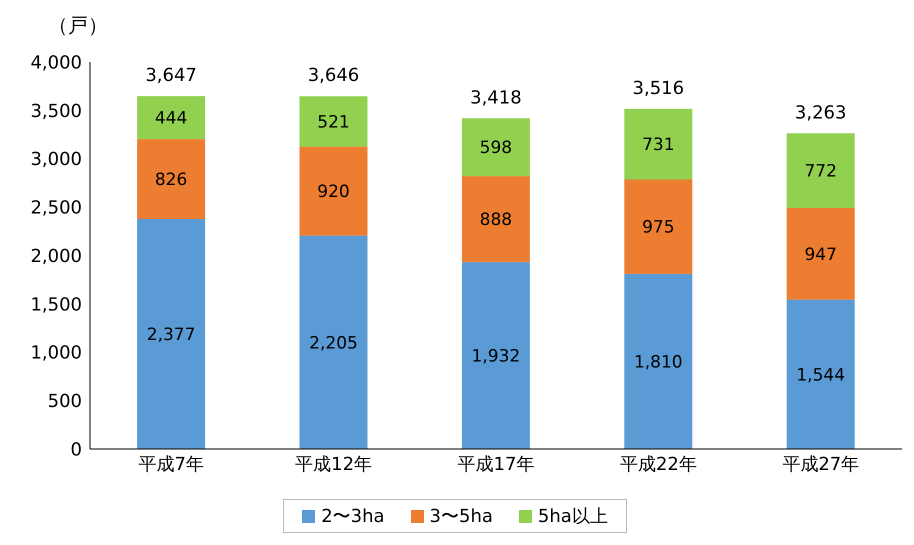 The width and height of the screenshot is (914, 545). I want to click on data-label: 1,932, so click(496, 356).